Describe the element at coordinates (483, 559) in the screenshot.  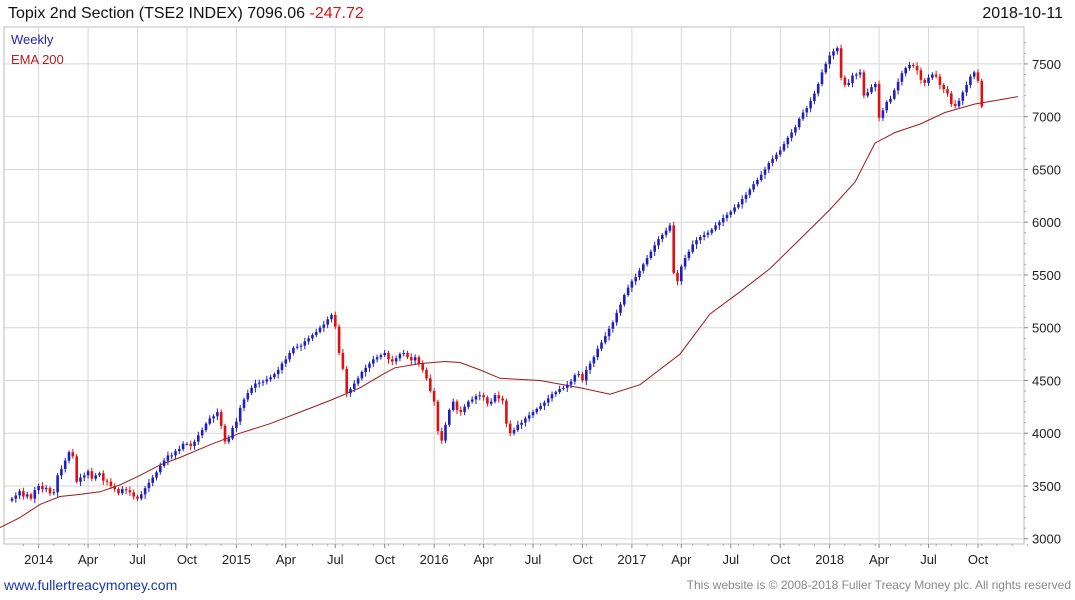
I see `x-tick-label: Apr` at that location.